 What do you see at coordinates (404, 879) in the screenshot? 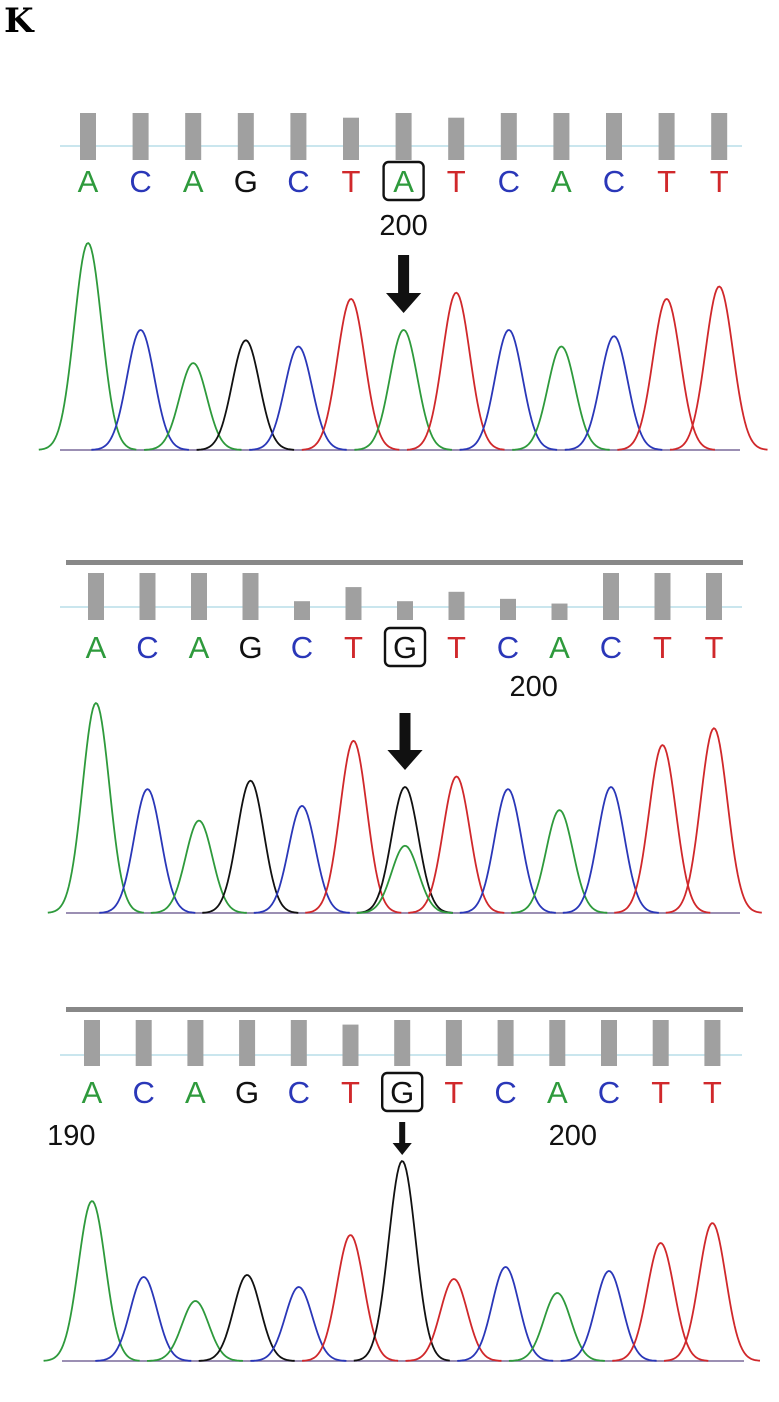
I see `trace-secondary-peak-A` at bounding box center [404, 879].